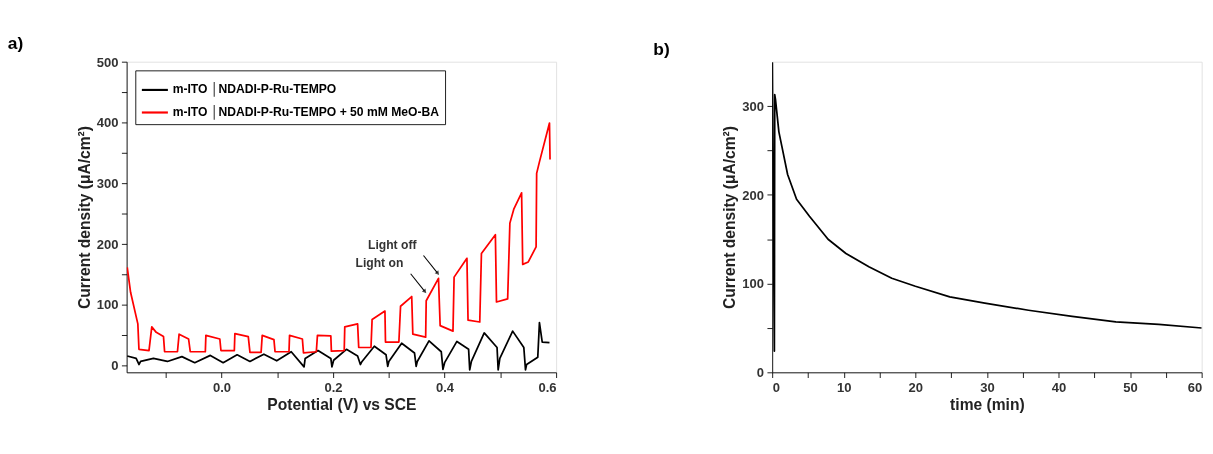 The image size is (1213, 454). Describe the element at coordinates (1130, 387) in the screenshot. I see `x-tick-label: 50` at that location.